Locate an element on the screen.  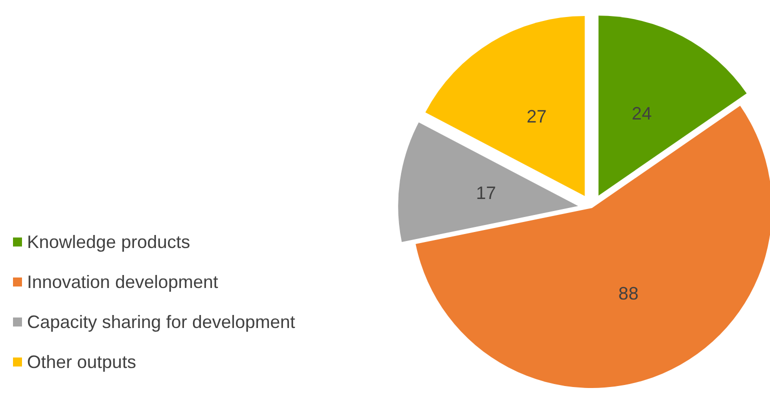
legend-label: Other outputs is located at coordinates (81, 362).